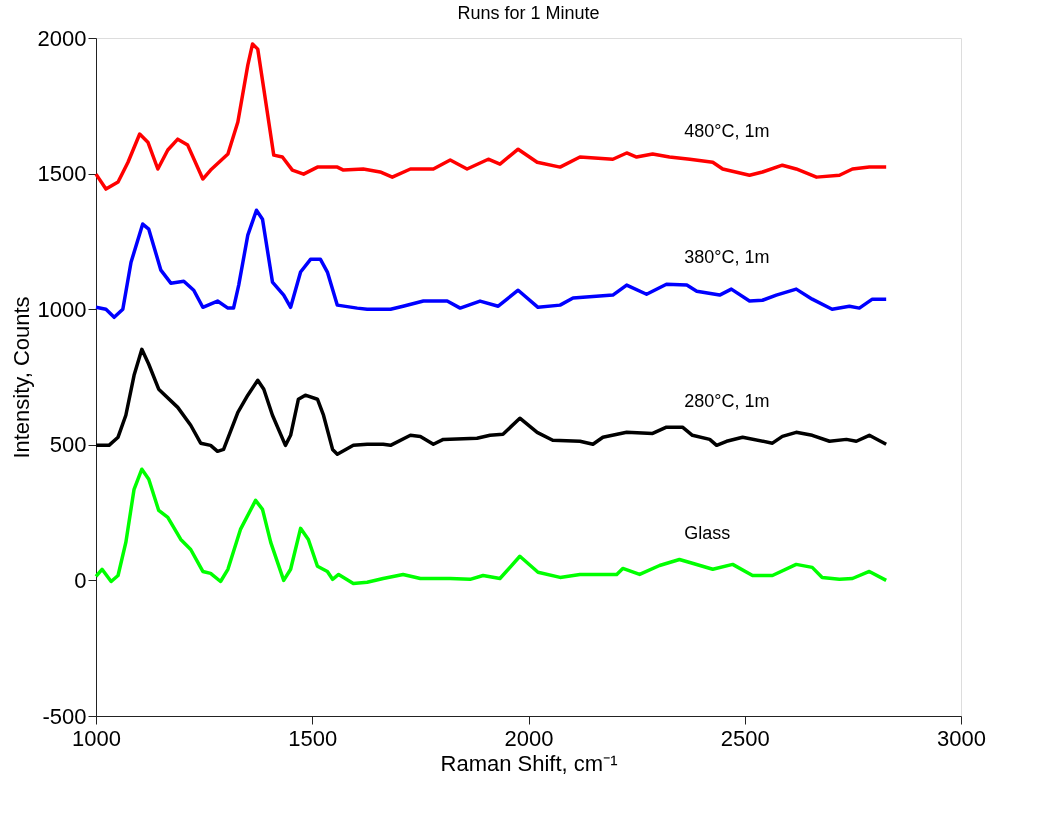 The width and height of the screenshot is (1040, 825). What do you see at coordinates (68, 445) in the screenshot?
I see `y-tick-label: 500` at bounding box center [68, 445].